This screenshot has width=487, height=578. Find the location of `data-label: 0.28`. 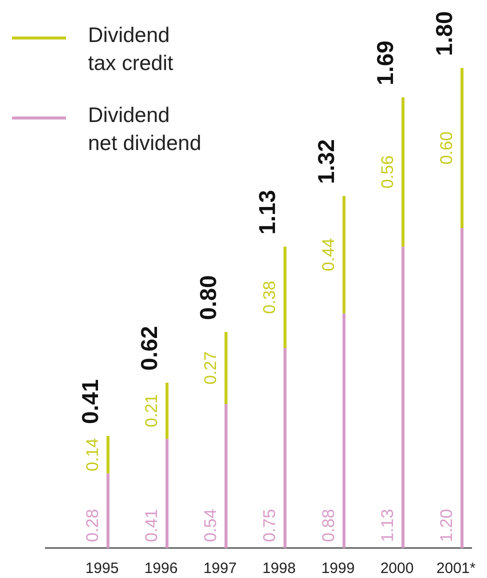

data-label: 0.28 is located at coordinates (92, 525).